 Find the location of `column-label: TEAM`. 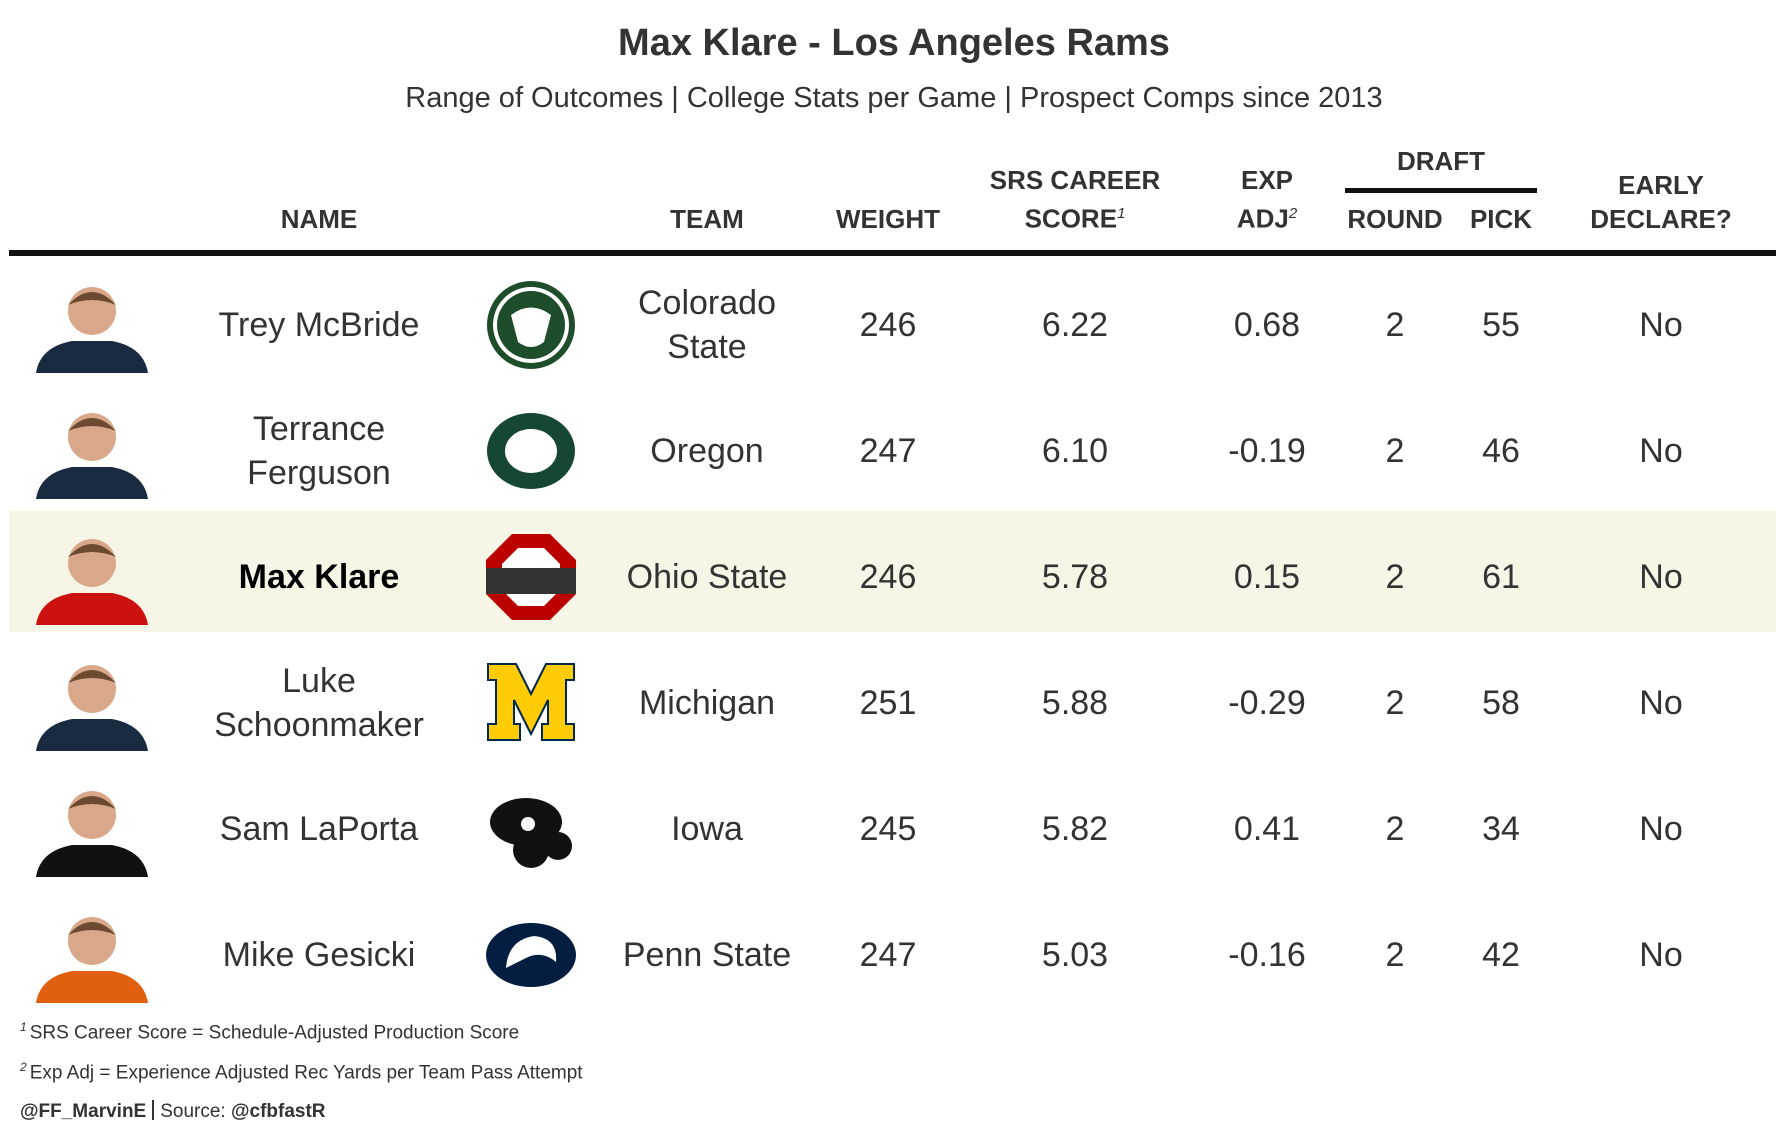

column-label: TEAM is located at coordinates (707, 219).